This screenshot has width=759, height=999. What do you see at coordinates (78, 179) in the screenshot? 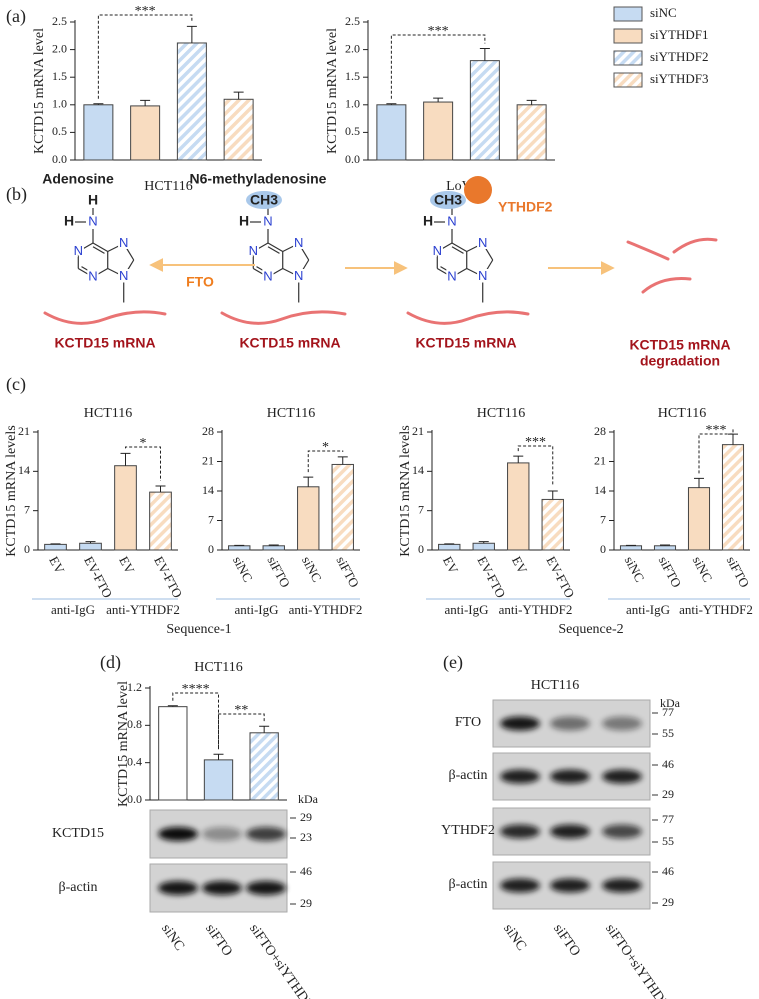
I see `diagram-label: Adenosine` at bounding box center [78, 179].